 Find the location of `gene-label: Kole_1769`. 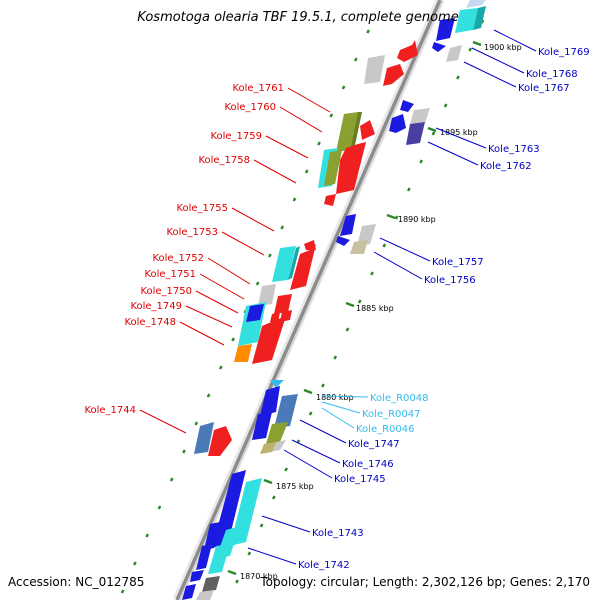

gene-label: Kole_1769 is located at coordinates (564, 52).